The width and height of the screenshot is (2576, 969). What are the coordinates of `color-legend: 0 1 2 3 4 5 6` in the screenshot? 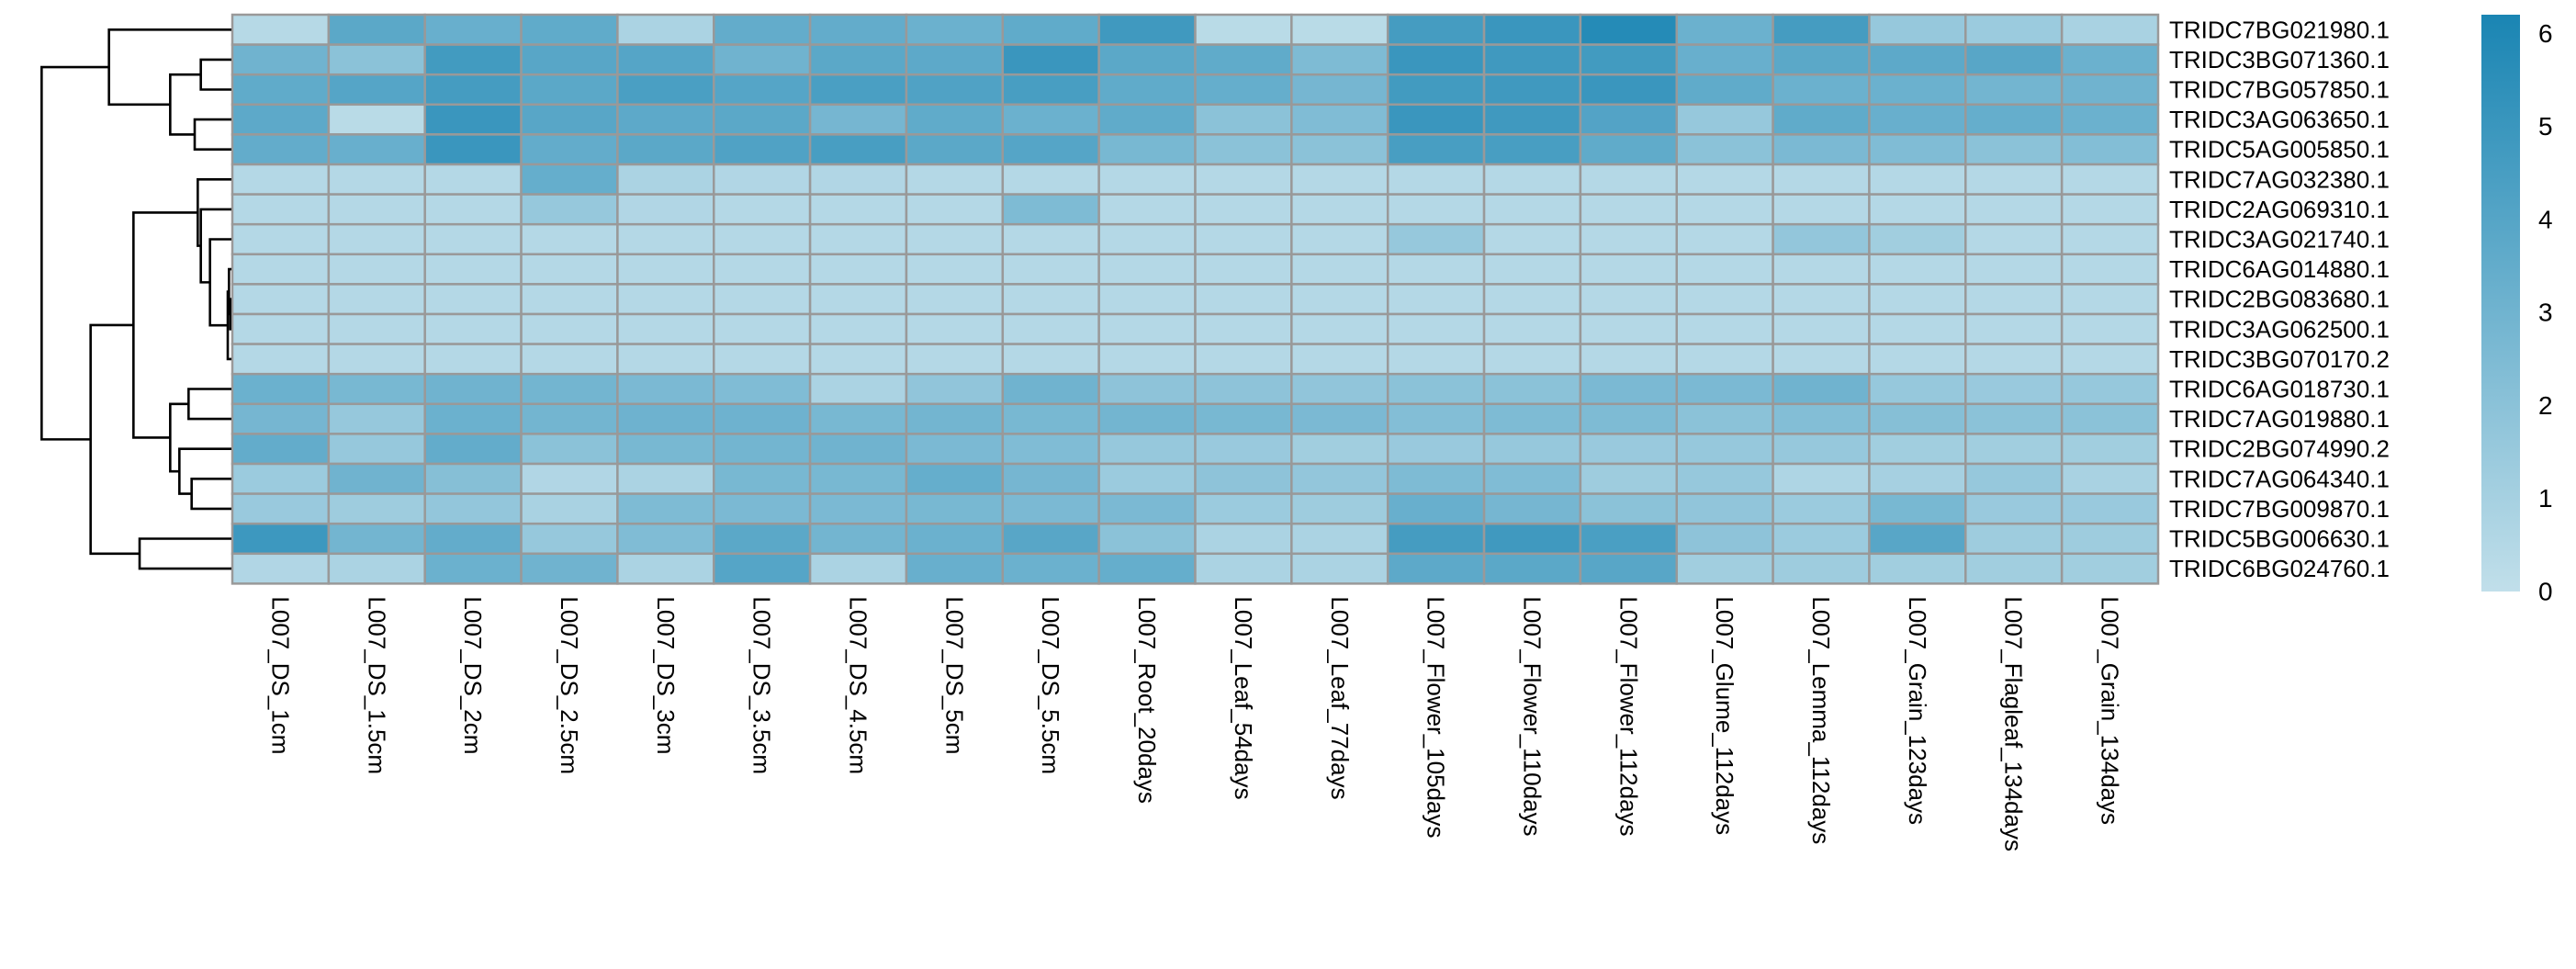 It's located at (2517, 310).